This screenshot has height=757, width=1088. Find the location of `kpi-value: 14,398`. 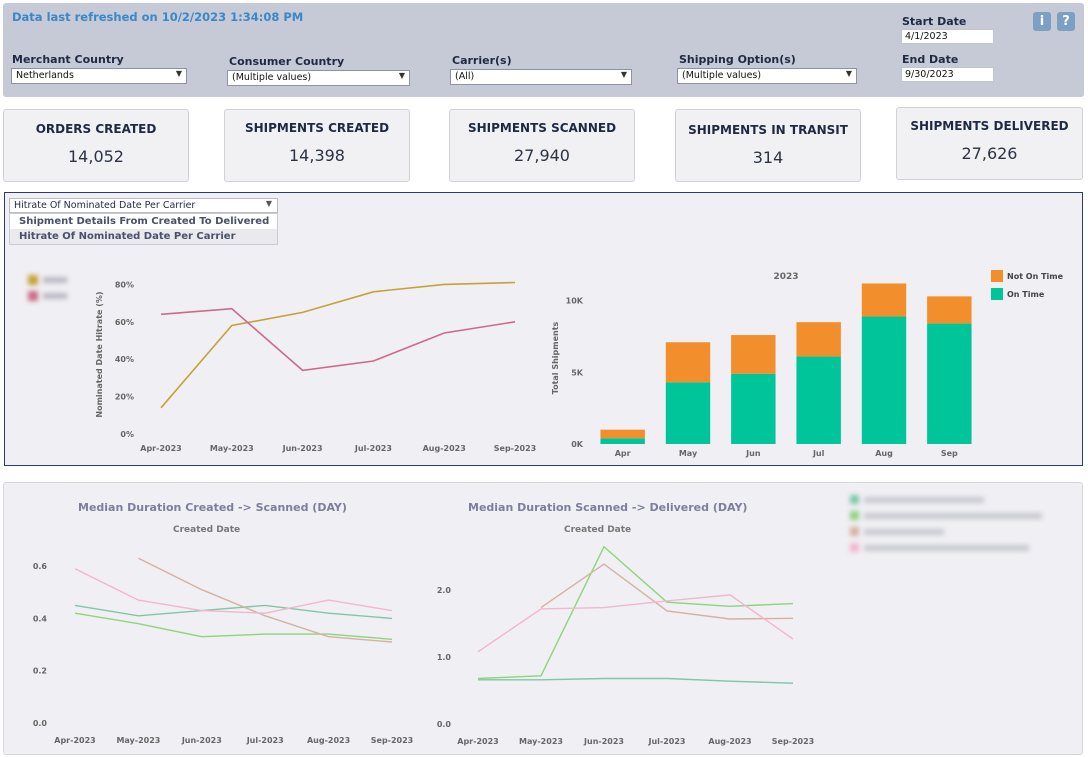

kpi-value: 14,398 is located at coordinates (317, 155).